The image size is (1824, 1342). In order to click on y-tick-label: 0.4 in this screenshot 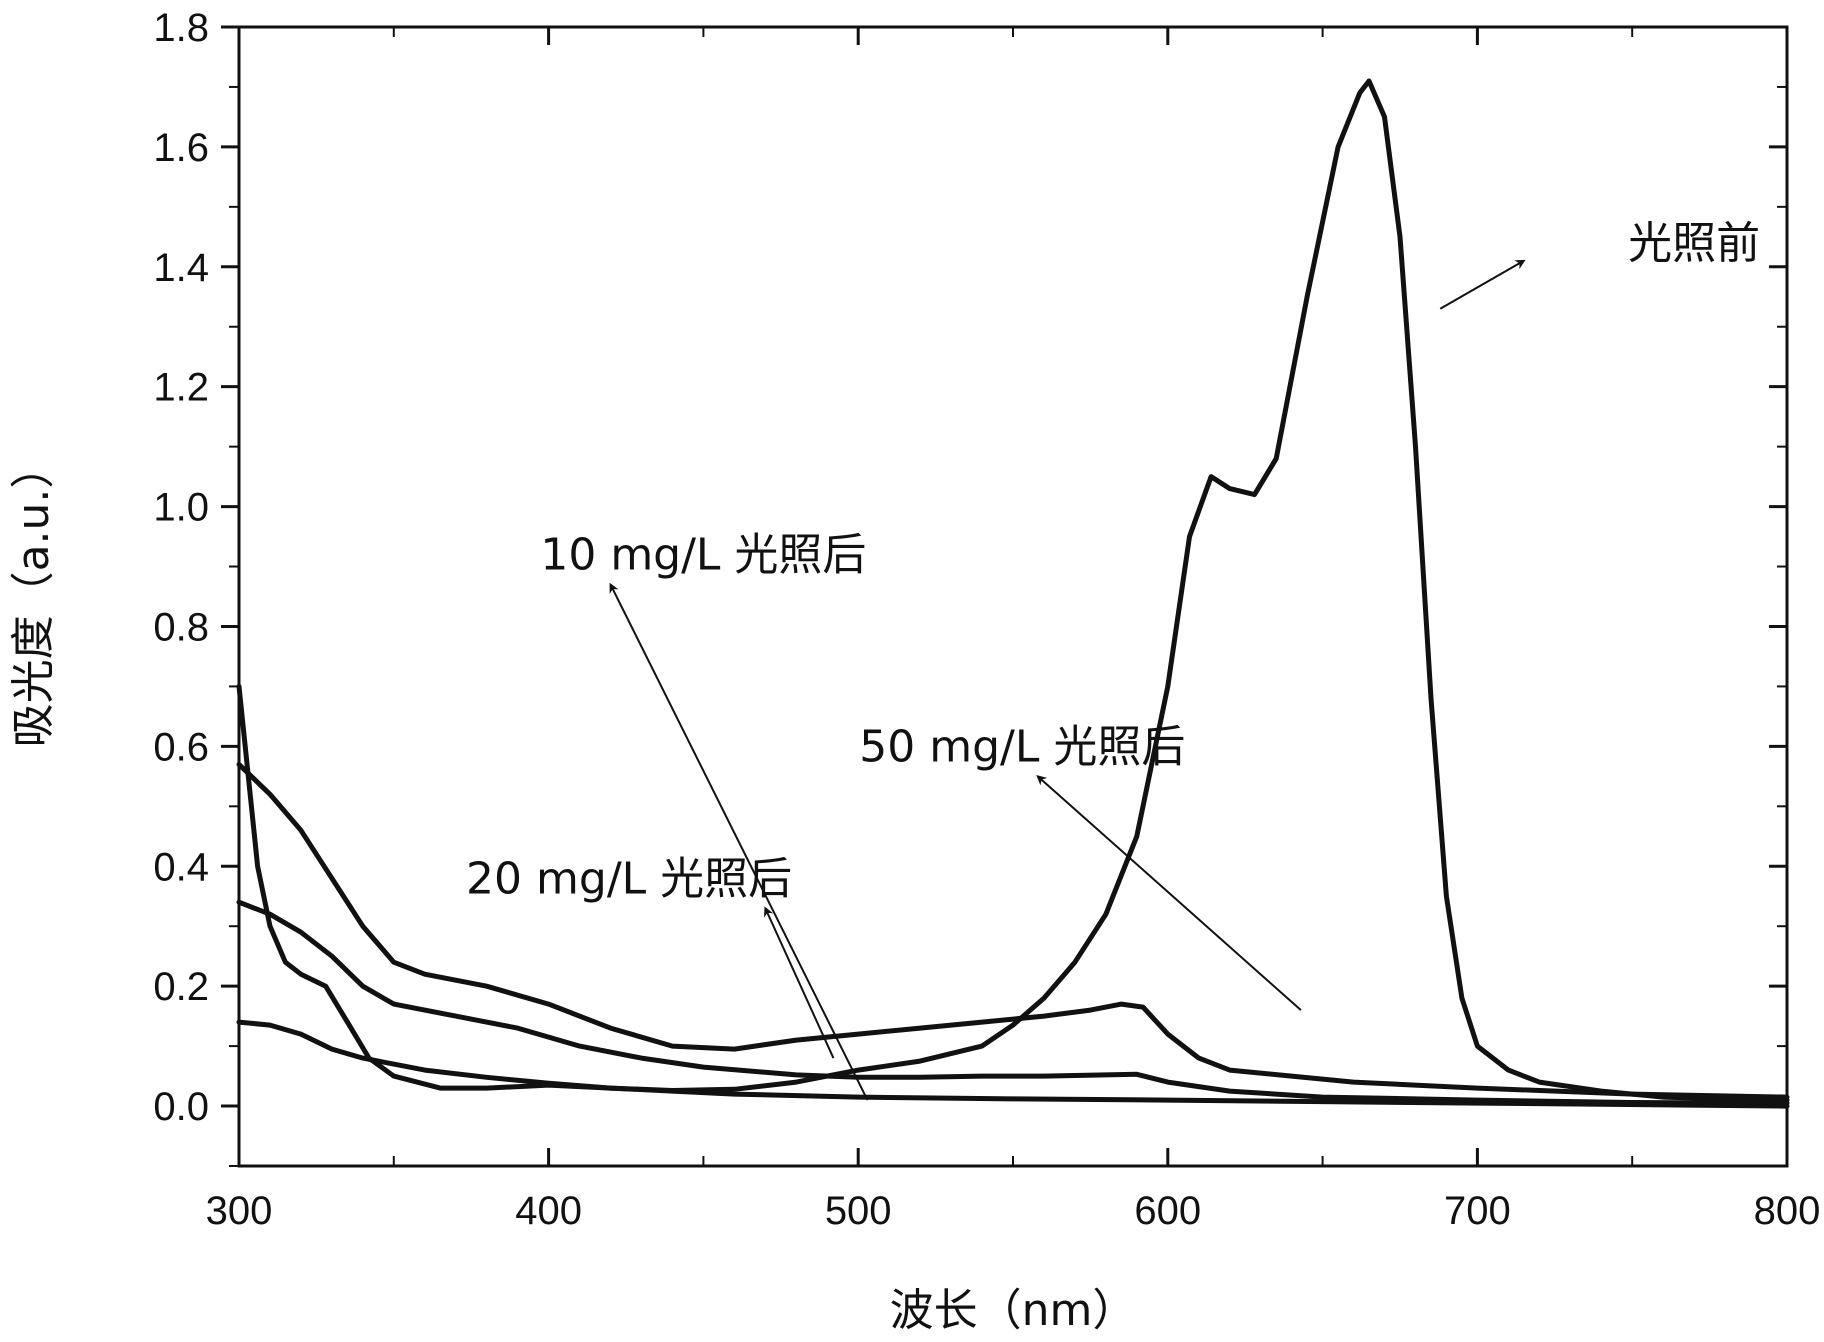, I will do `click(181, 867)`.